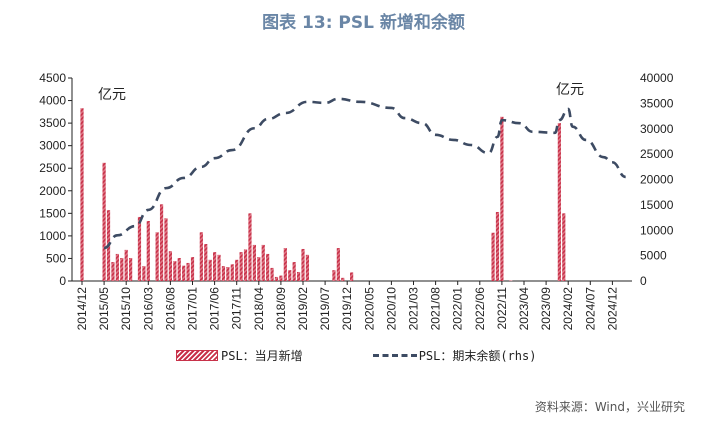 This screenshot has height=422, width=727. Describe the element at coordinates (653, 256) in the screenshot. I see `right-tick-label: 5000` at that location.